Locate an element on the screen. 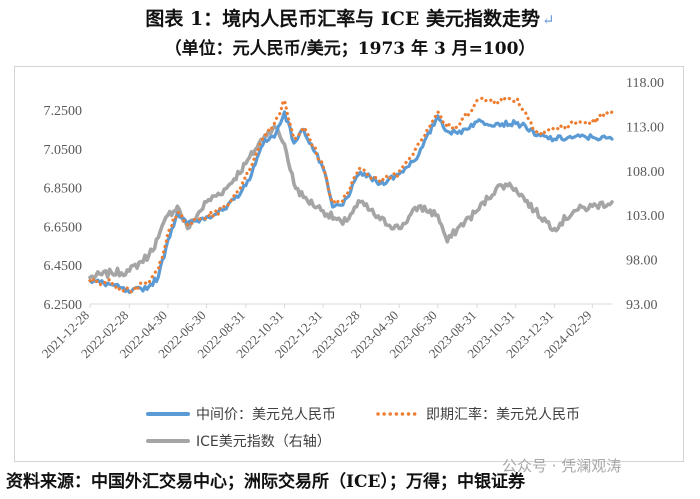 The height and width of the screenshot is (499, 700). left-axis-tick-label: 7.2500 is located at coordinates (63, 111).